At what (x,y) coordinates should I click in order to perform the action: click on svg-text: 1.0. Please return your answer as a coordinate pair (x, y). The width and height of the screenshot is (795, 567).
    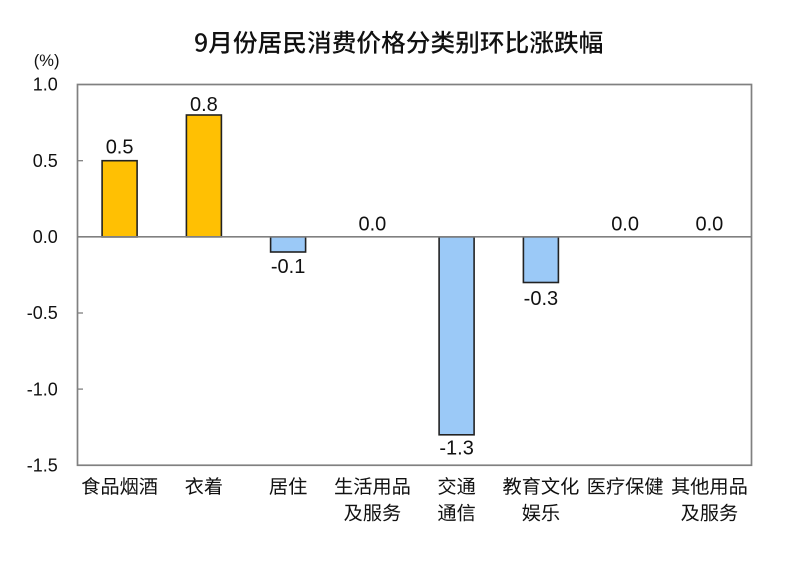
    Looking at the image, I should click on (45, 85).